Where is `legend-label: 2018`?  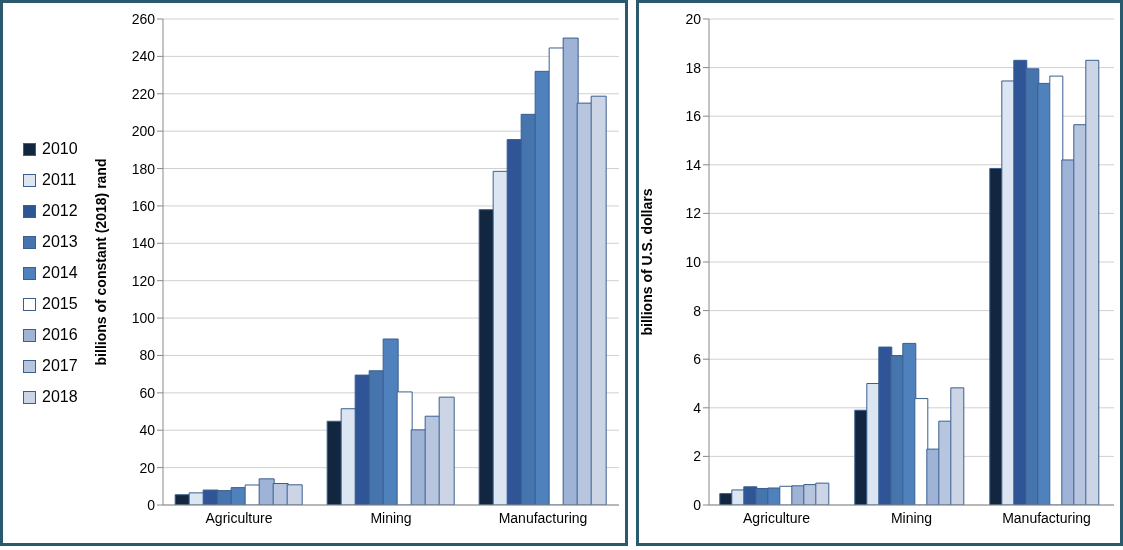 legend-label: 2018 is located at coordinates (60, 397).